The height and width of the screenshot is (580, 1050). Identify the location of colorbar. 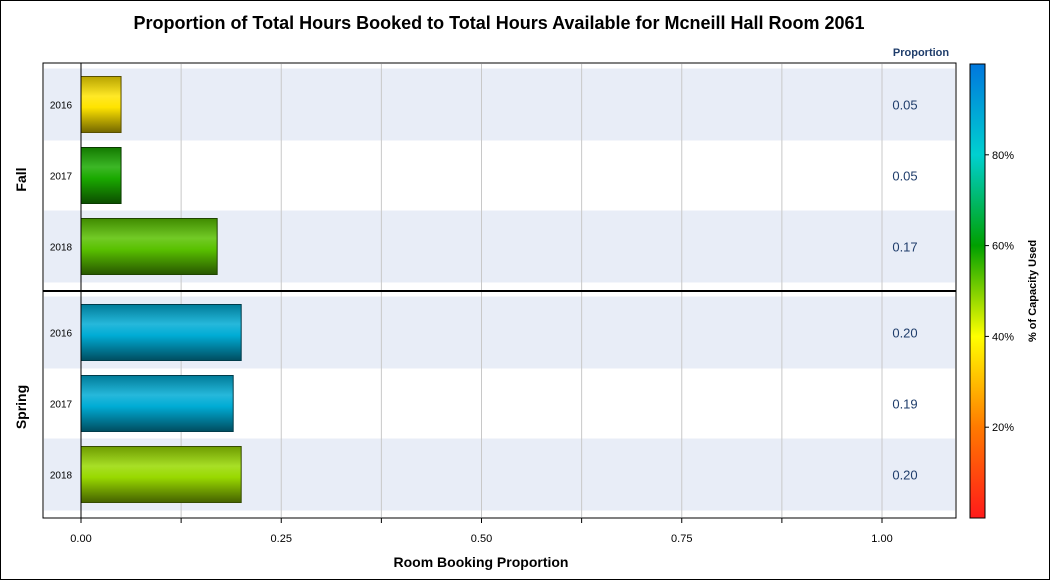
(977, 291).